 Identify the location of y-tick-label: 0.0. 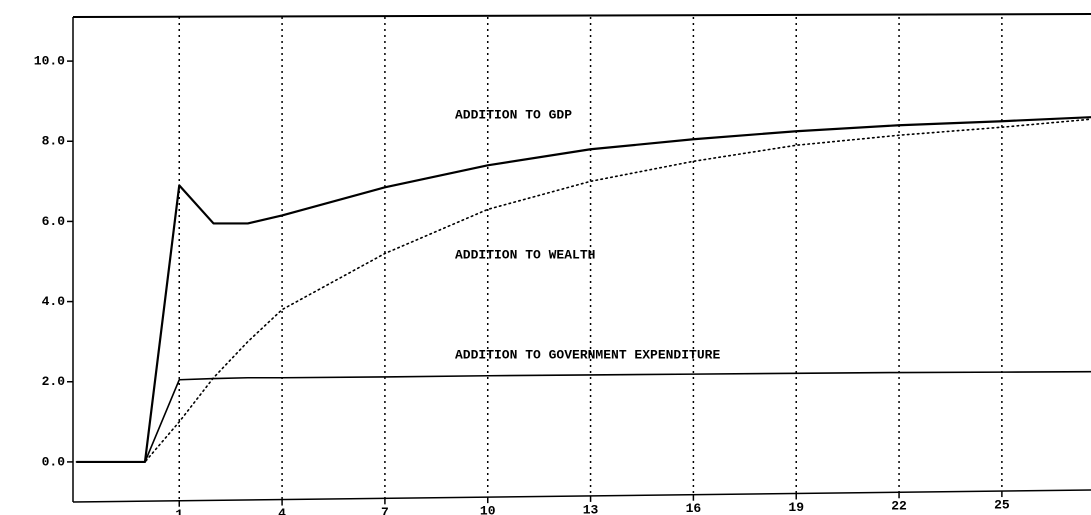
(54, 461).